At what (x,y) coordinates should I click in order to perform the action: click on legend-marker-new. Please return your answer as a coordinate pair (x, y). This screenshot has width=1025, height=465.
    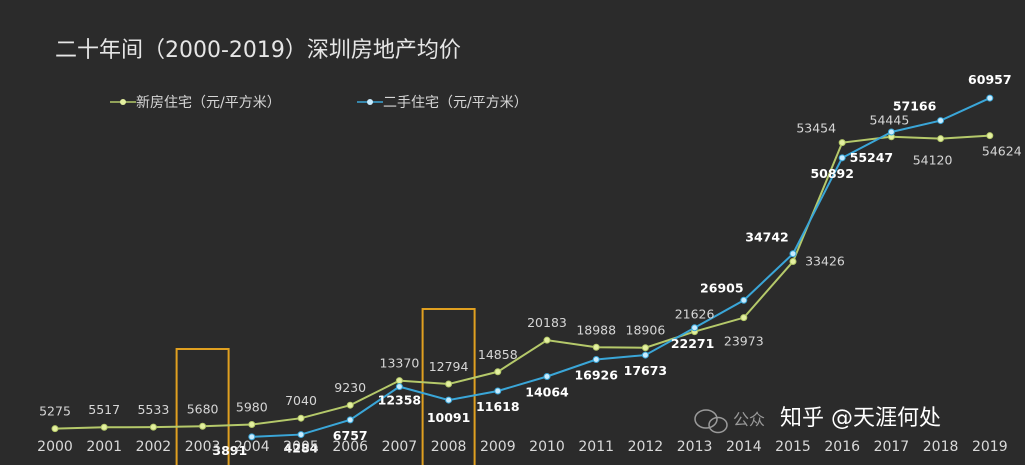
    Looking at the image, I should click on (123, 102).